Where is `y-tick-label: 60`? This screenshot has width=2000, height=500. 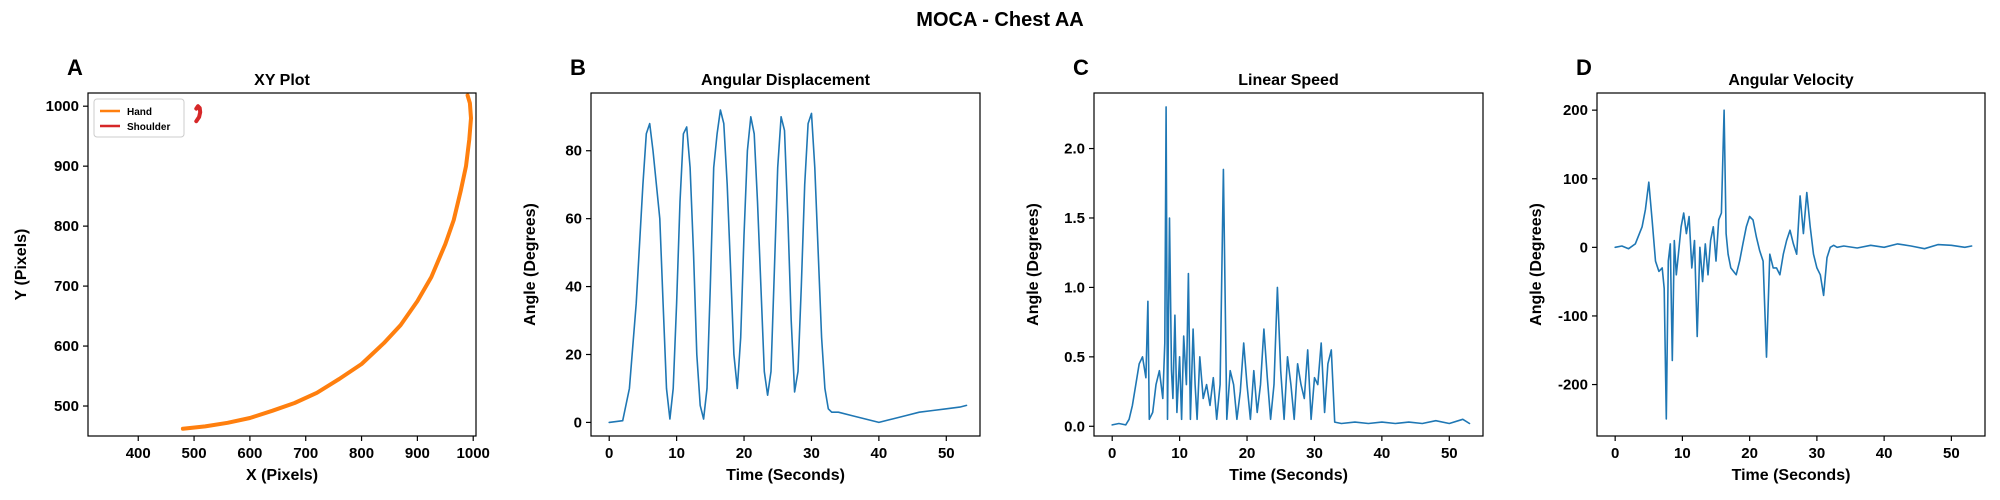
y-tick-label: 60 is located at coordinates (573, 219).